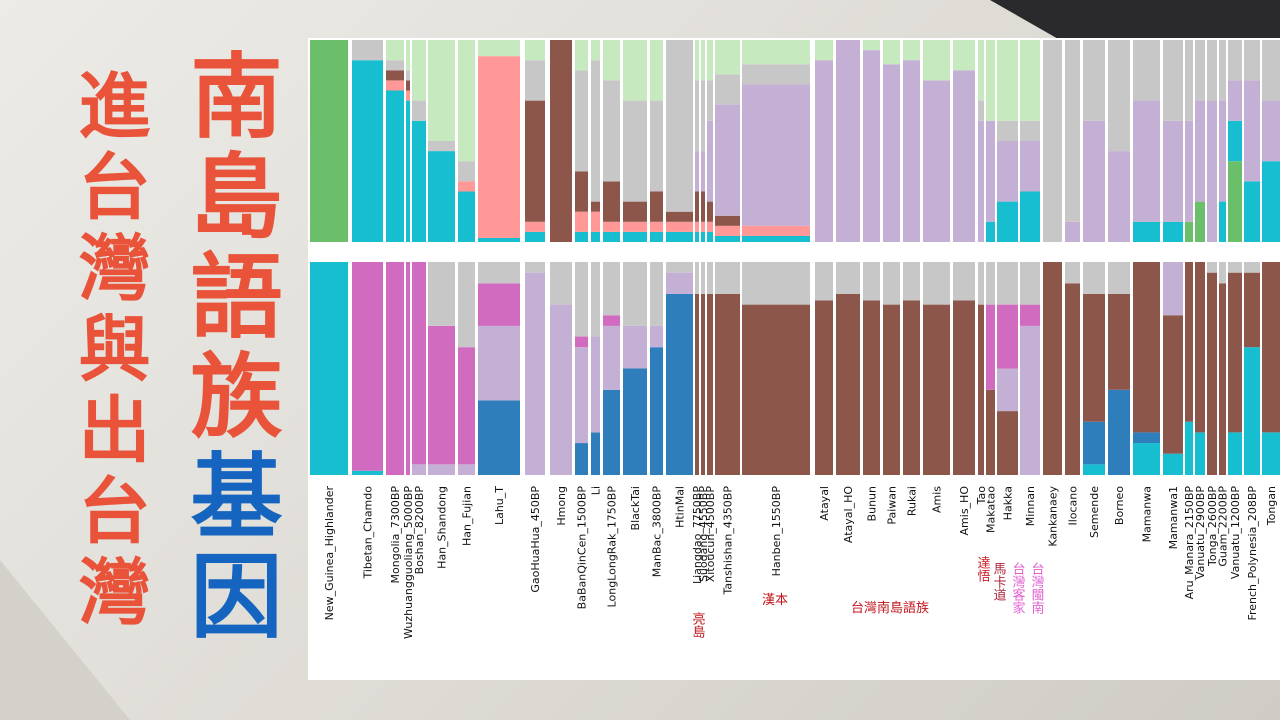 The width and height of the screenshot is (1280, 720). I want to click on x-tick-label: Vanuatu_1200BP, so click(1235, 532).